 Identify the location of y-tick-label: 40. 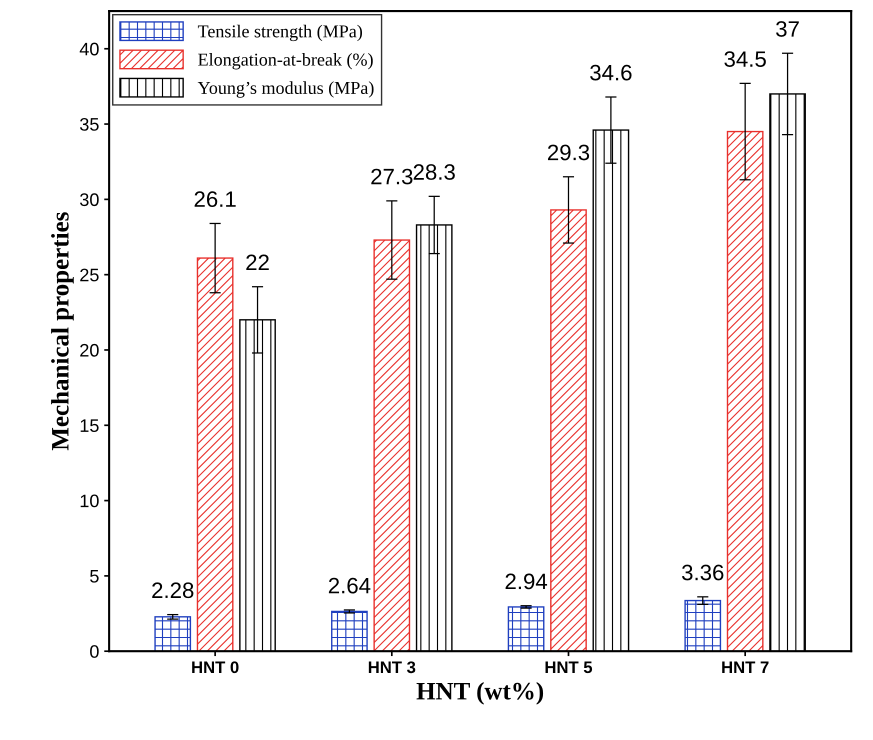
(89, 49).